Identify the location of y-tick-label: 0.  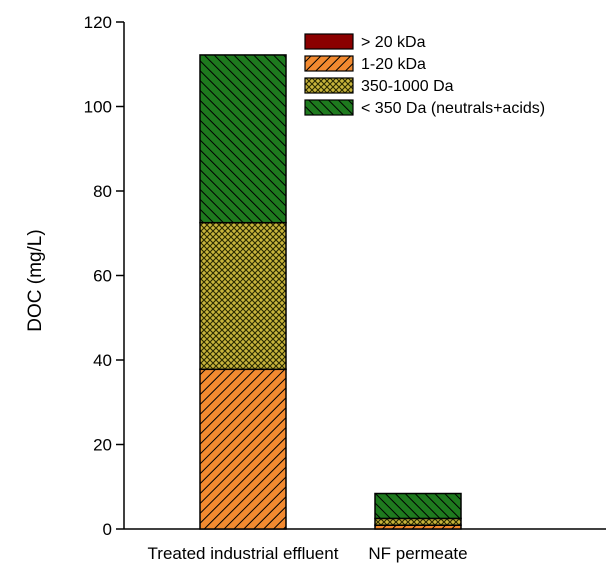
(107, 529).